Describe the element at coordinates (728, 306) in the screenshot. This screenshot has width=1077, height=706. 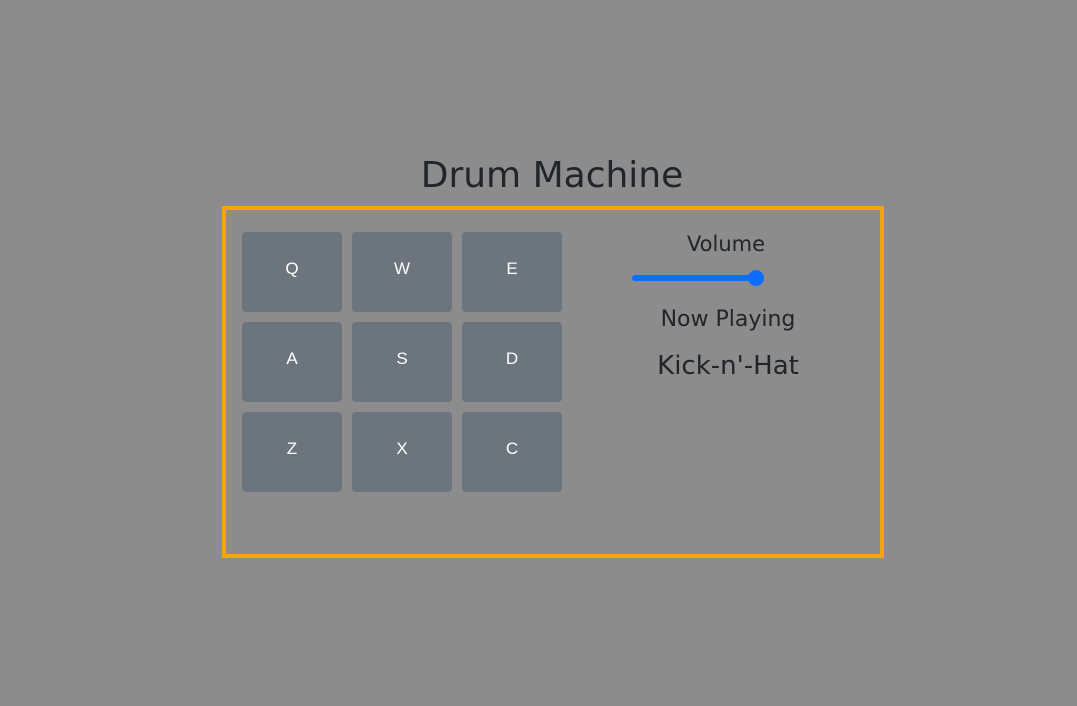
I see `controls-panel: Volume Now Playing Kick-n'-Hat` at that location.